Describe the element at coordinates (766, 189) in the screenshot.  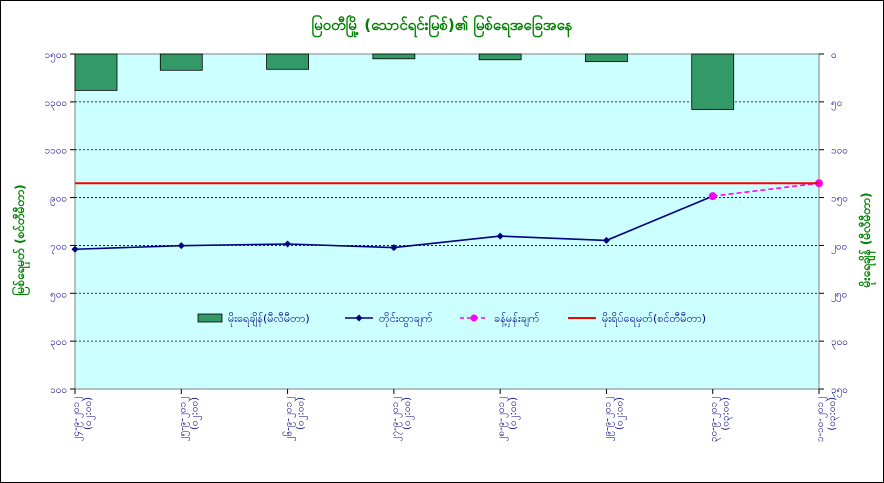
I see `forecast-line` at that location.